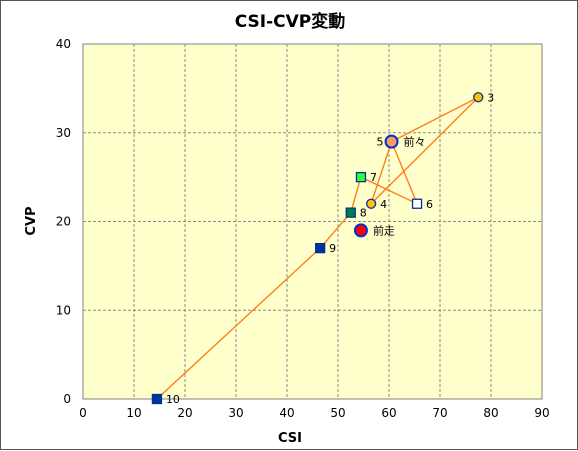 The height and width of the screenshot is (451, 578). What do you see at coordinates (541, 413) in the screenshot?
I see `x-tick-label: 90` at bounding box center [541, 413].